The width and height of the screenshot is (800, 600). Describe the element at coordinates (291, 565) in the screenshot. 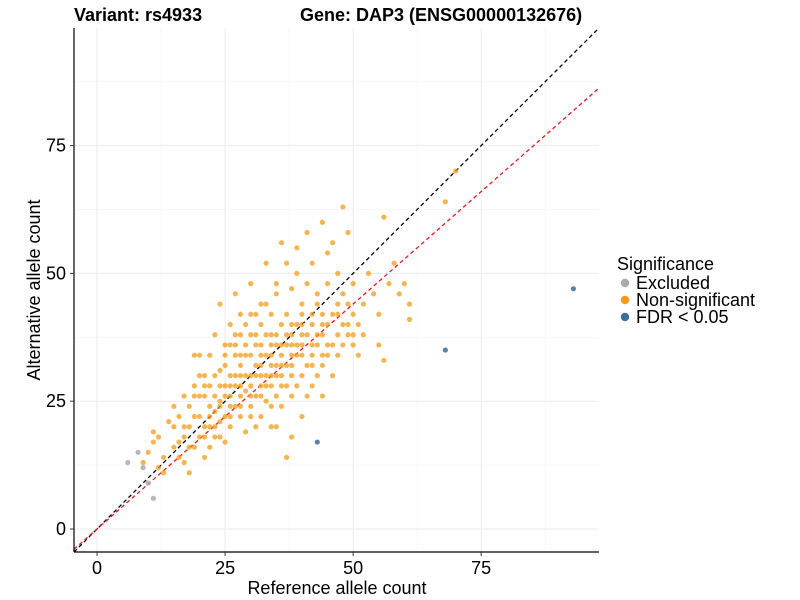

I see `x-axis-ticks: 0 25 50 75` at that location.